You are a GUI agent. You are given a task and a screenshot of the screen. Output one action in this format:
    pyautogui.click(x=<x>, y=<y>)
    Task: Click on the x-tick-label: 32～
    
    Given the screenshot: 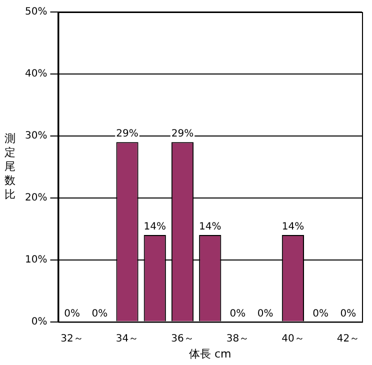 What is the action you would take?
    pyautogui.click(x=72, y=338)
    